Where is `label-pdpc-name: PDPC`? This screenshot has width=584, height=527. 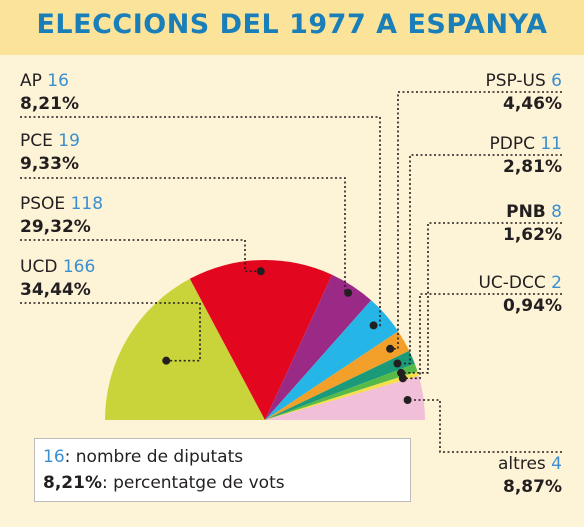 label-pdpc-name: PDPC is located at coordinates (512, 144).